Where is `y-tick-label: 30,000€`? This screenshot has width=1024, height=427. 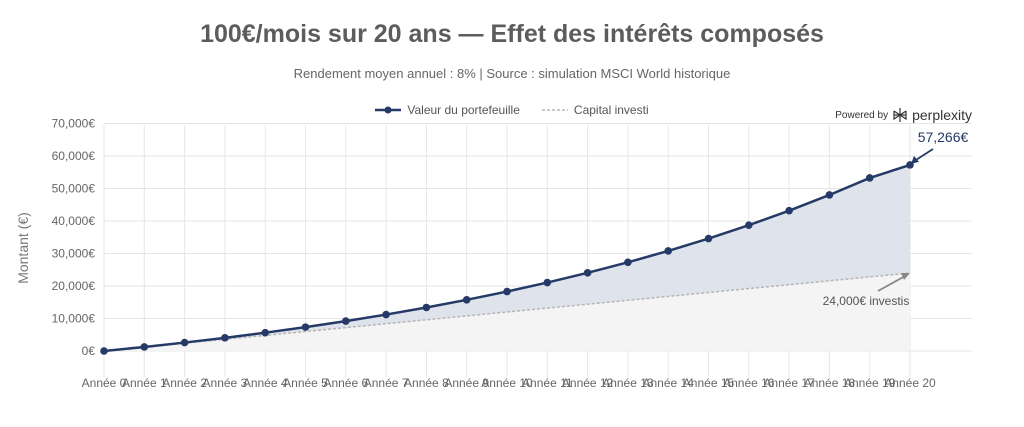 y-tick-label: 30,000€ is located at coordinates (74, 254).